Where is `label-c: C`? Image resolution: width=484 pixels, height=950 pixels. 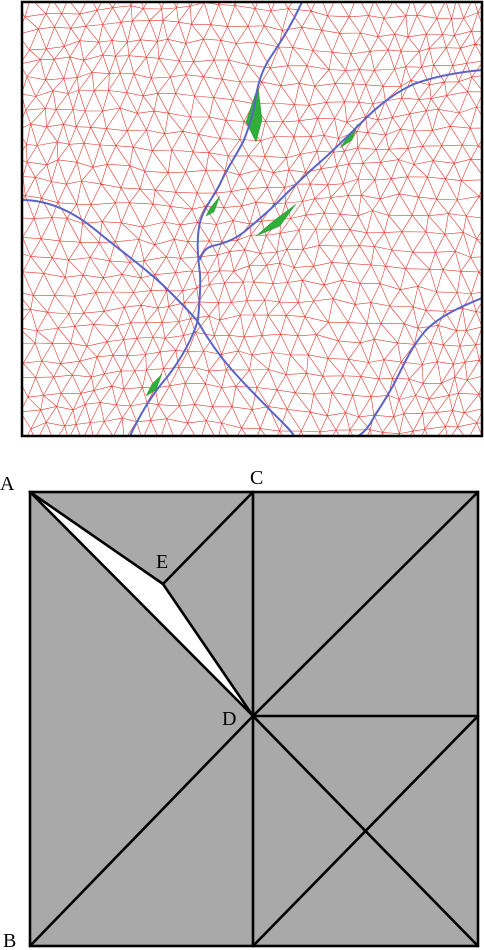
label-c: C is located at coordinates (256, 478).